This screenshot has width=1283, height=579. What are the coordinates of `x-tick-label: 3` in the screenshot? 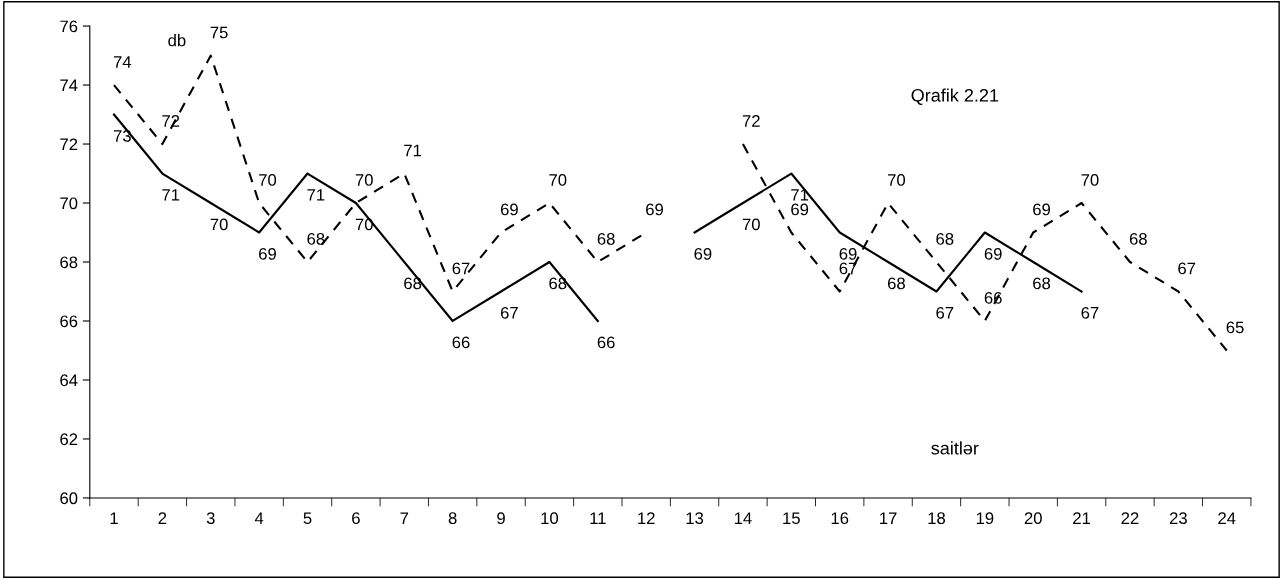 It's located at (210, 518).